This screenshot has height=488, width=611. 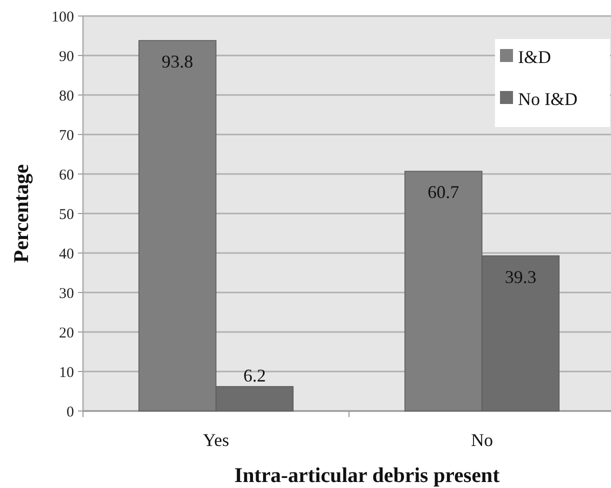 What do you see at coordinates (66, 372) in the screenshot?
I see `y-tick-label: 10` at bounding box center [66, 372].